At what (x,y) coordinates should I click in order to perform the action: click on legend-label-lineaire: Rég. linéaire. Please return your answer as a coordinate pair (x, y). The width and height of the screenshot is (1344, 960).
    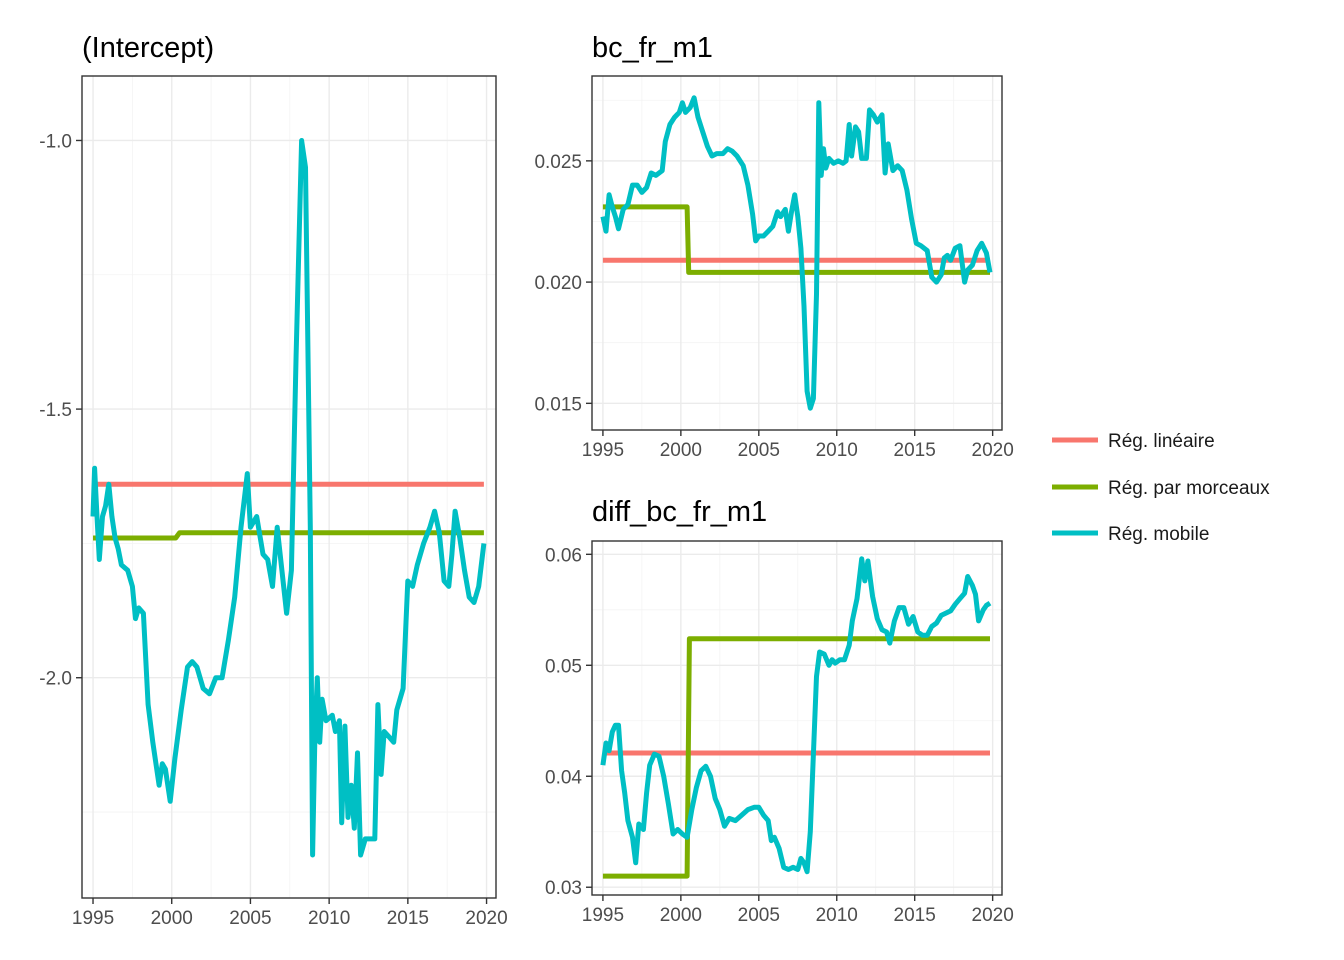
    Looking at the image, I should click on (1161, 441).